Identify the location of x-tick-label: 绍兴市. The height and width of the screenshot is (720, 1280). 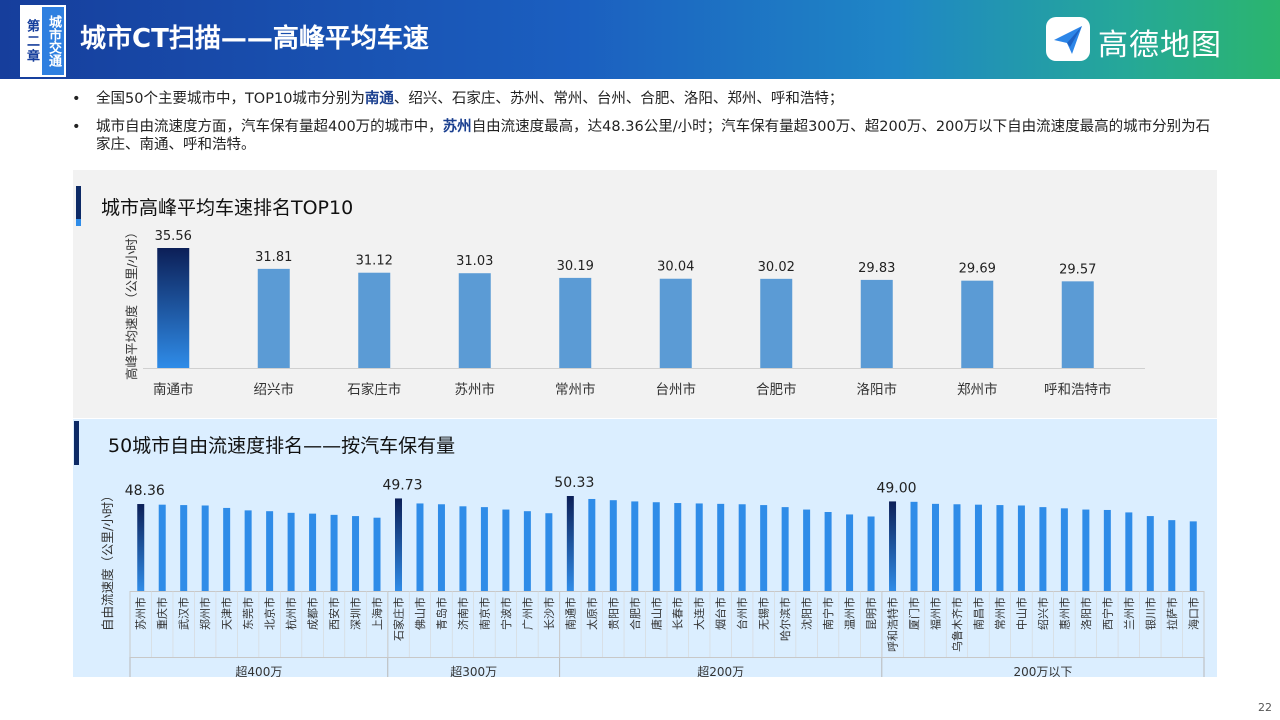
(274, 389).